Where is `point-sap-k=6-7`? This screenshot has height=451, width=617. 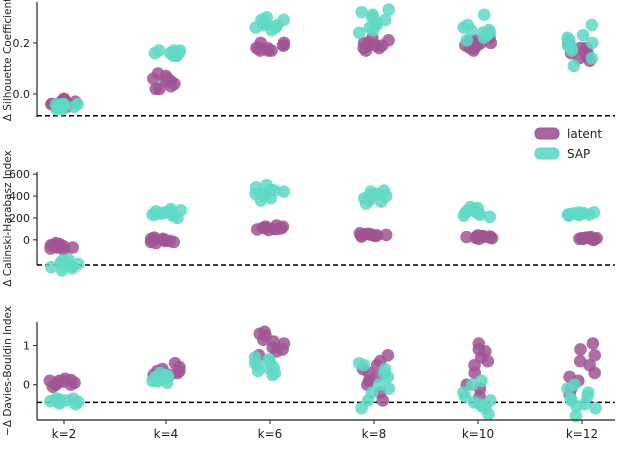 point-sap-k=6-7 is located at coordinates (255, 357).